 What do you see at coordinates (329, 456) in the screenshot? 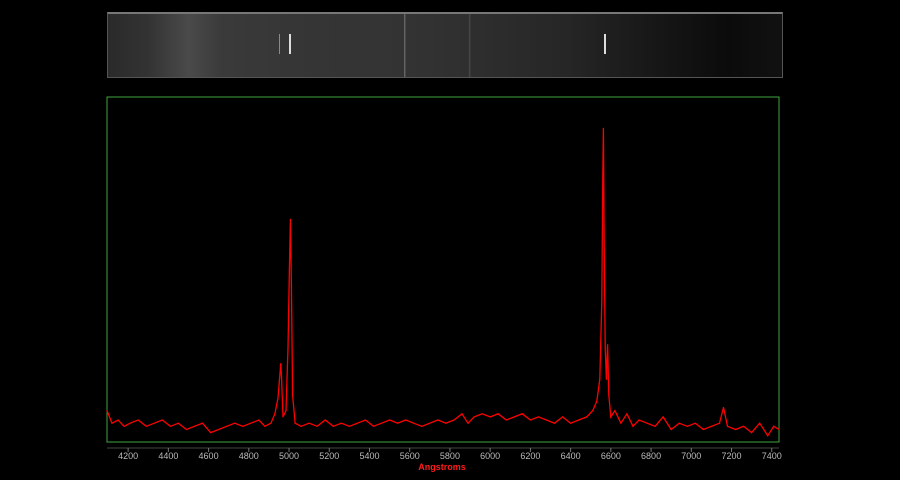
I see `x-tick-label: 5200` at bounding box center [329, 456].